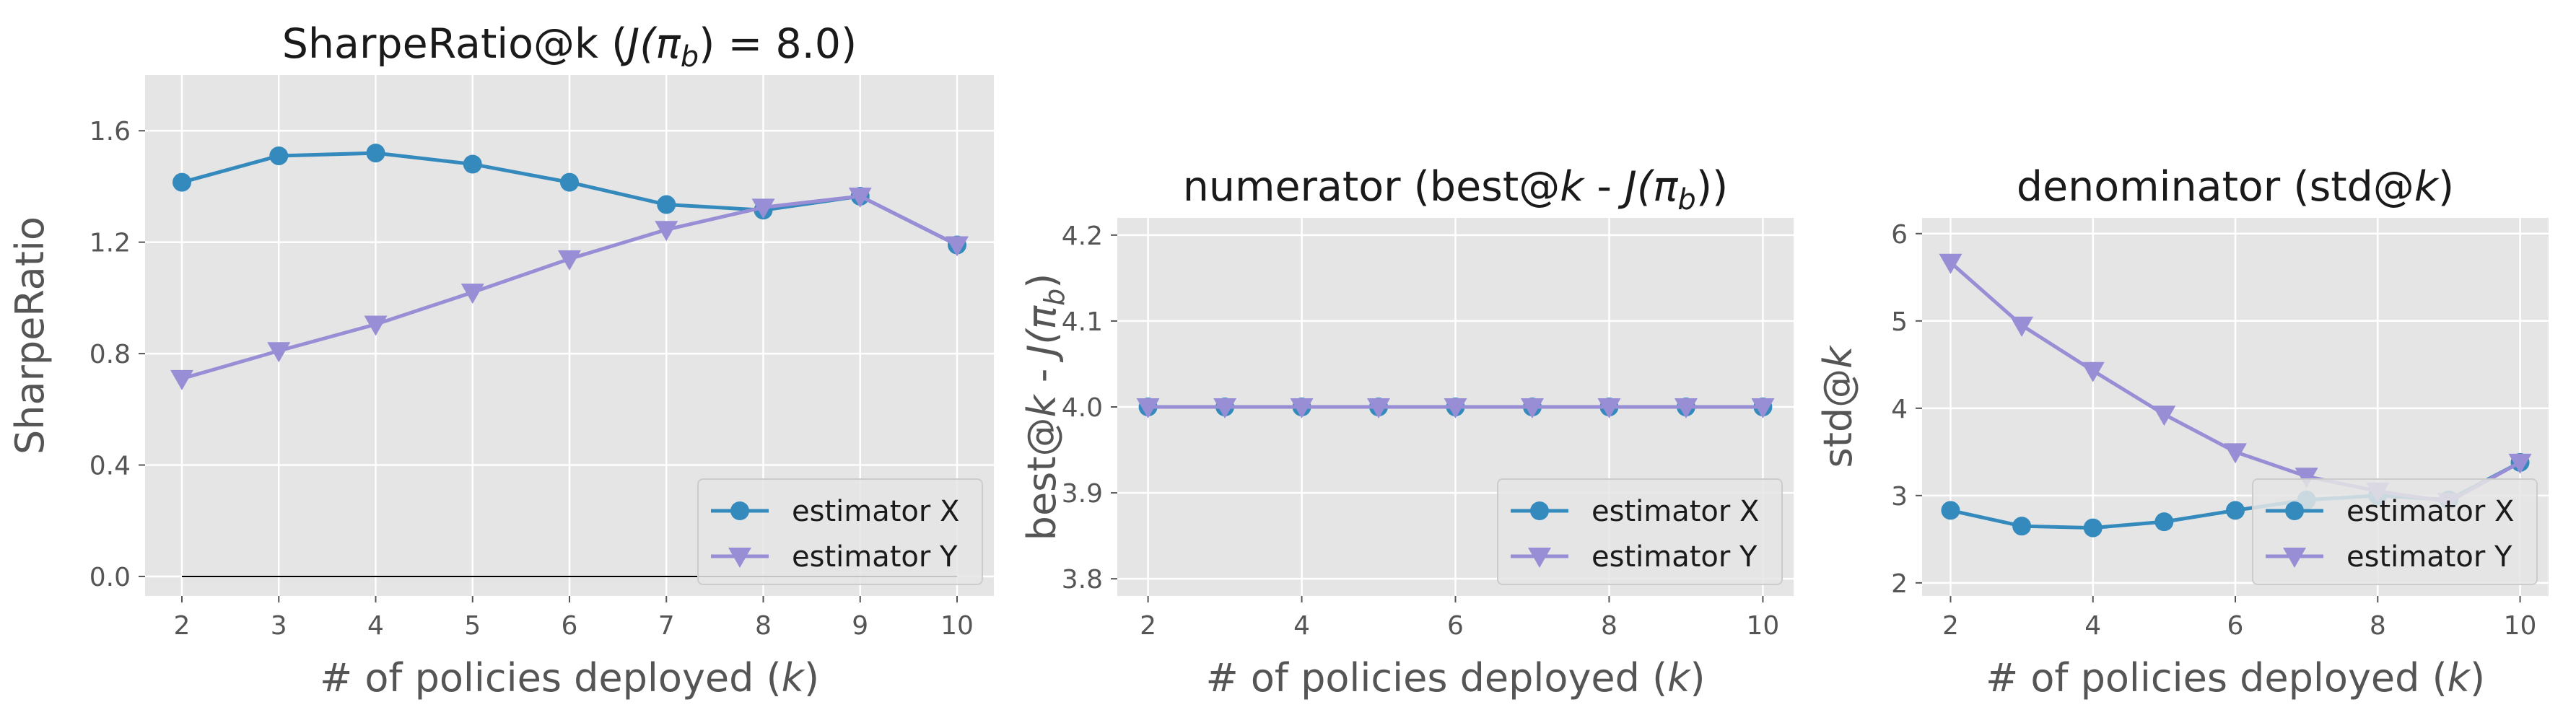 Image resolution: width=2576 pixels, height=728 pixels. What do you see at coordinates (1082, 580) in the screenshot?
I see `y-tick-label: 3.8` at bounding box center [1082, 580].